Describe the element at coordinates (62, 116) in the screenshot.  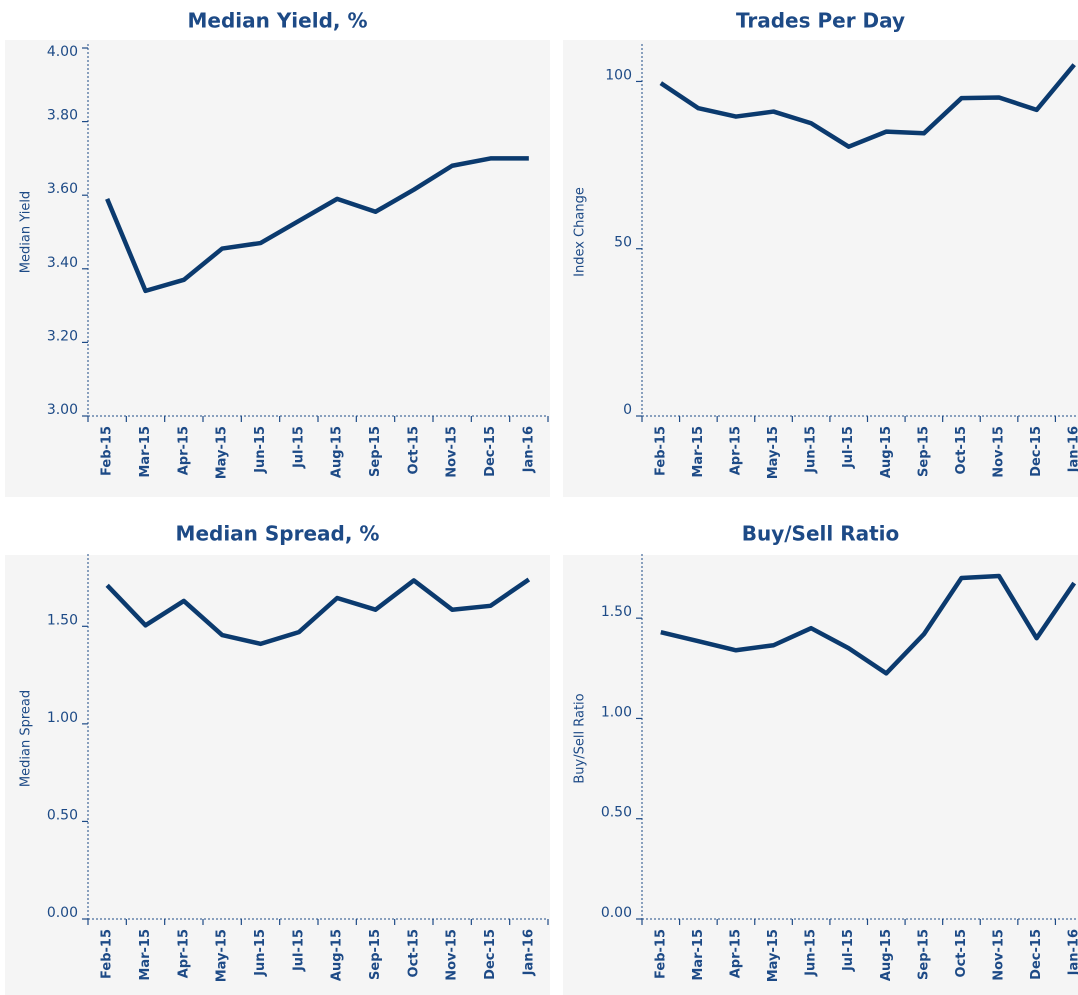
I see `y-tick-label: 3.80` at that location.